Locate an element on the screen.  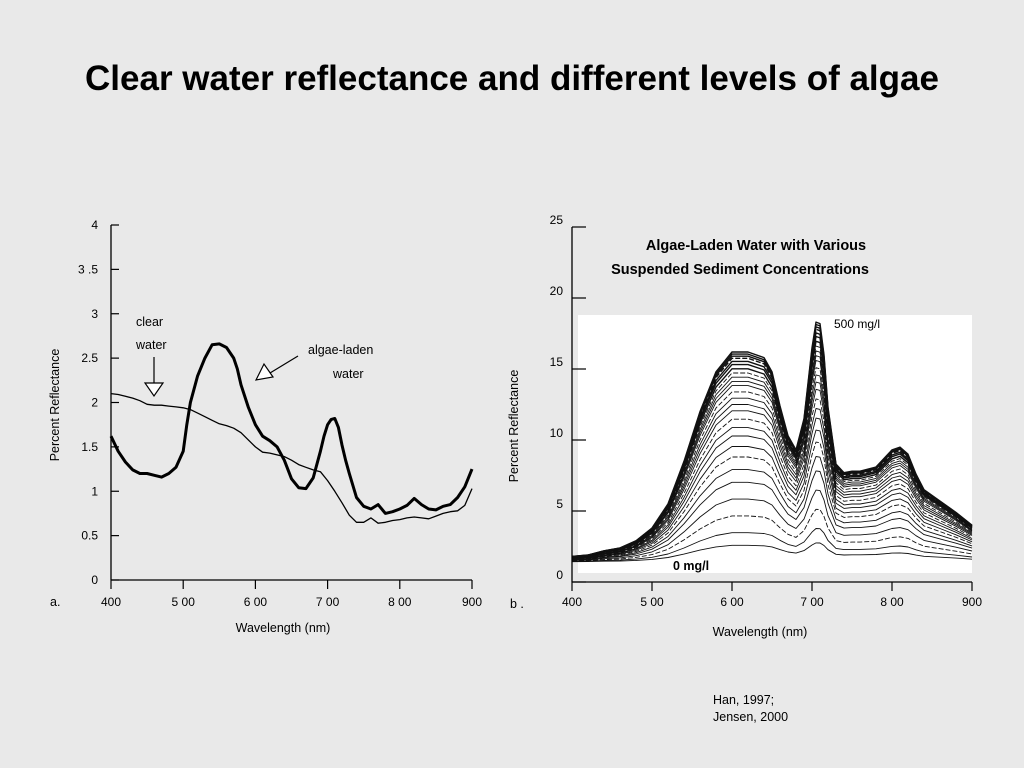
citation: Han, 1997; Jensen, 2000 is located at coordinates (750, 709).